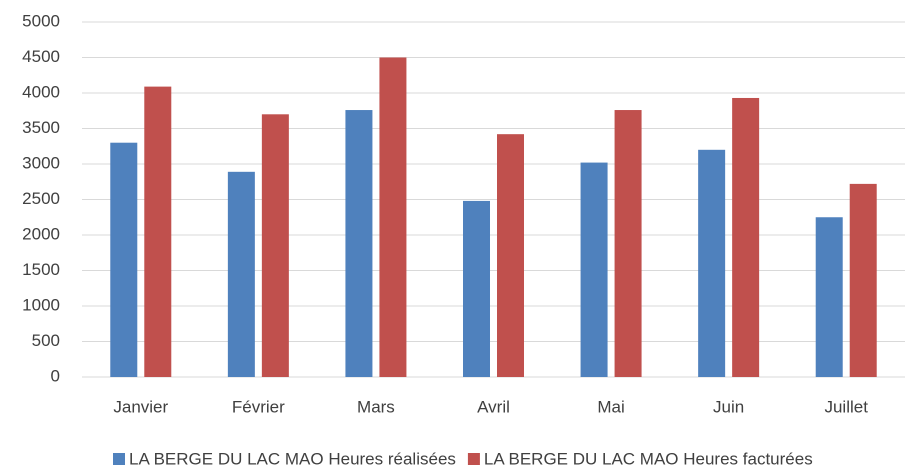 The height and width of the screenshot is (469, 912). I want to click on y-tick-label: 0, so click(55, 375).